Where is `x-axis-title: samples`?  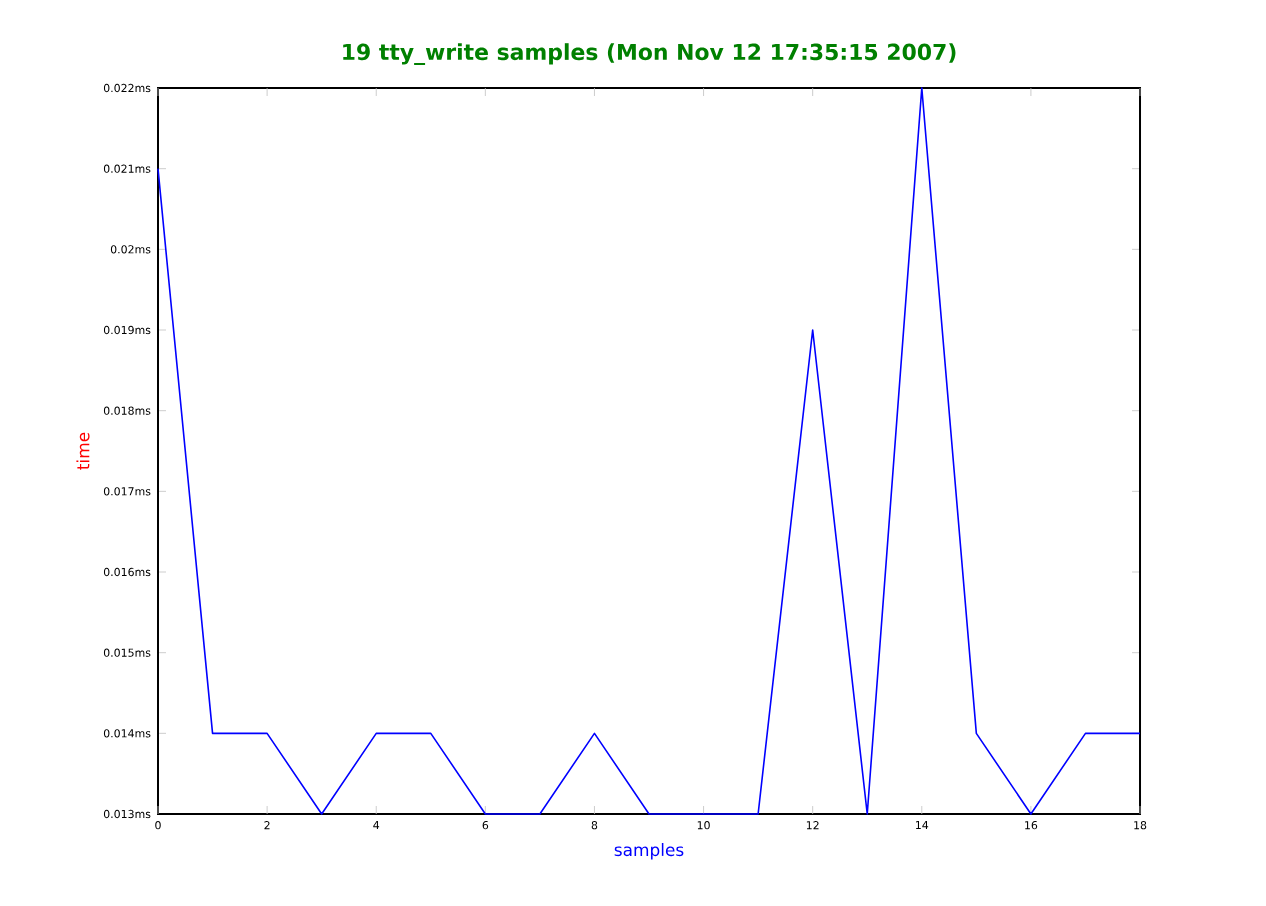
x-axis-title: samples is located at coordinates (649, 851).